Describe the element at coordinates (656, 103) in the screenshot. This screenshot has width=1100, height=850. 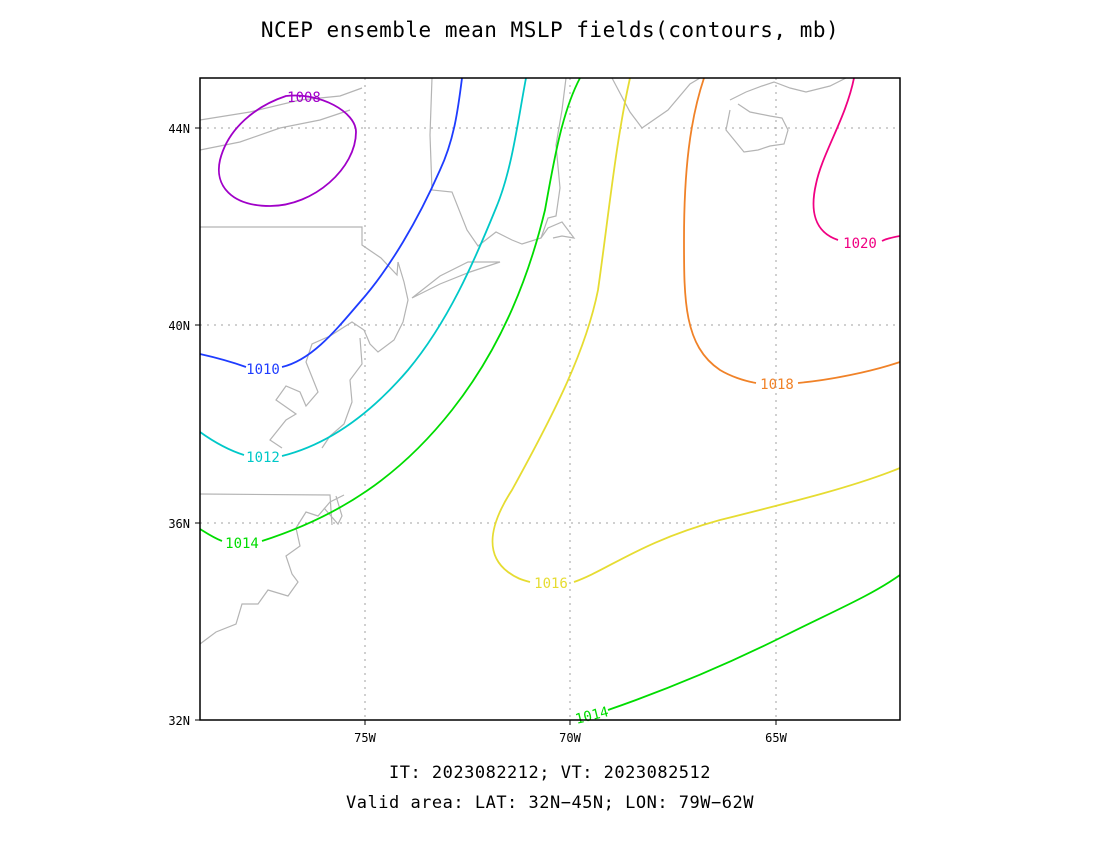
I see `coast-nova-scotia` at that location.